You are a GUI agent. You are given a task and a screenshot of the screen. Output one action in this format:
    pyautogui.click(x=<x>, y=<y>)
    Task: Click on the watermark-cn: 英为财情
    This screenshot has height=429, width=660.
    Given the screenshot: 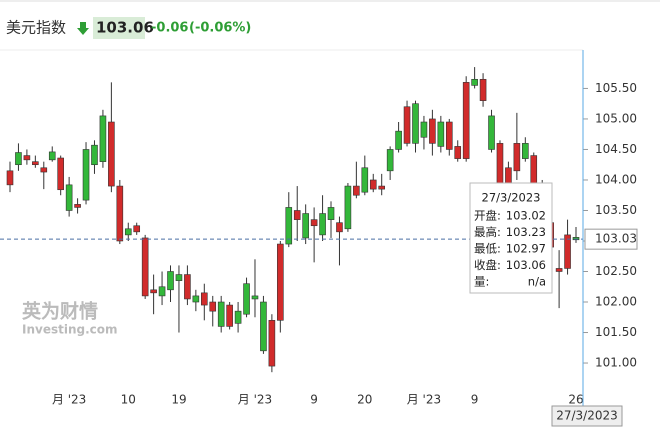 What is the action you would take?
    pyautogui.click(x=60, y=311)
    